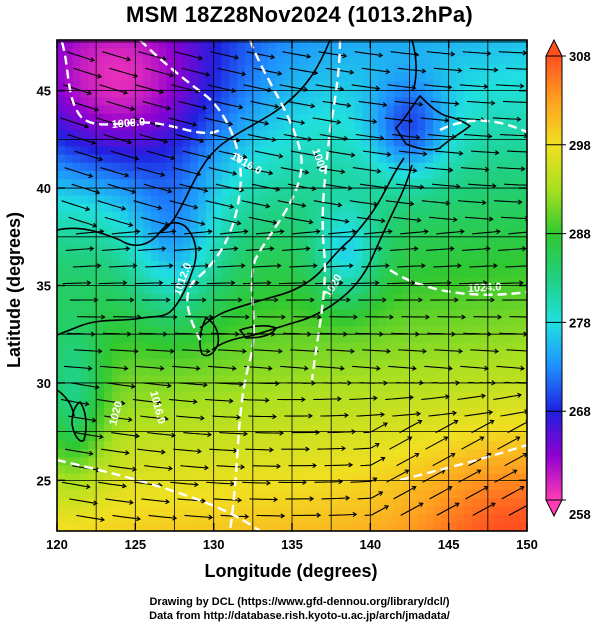  Describe the element at coordinates (463, 462) in the screenshot. I see `isobar-se` at that location.